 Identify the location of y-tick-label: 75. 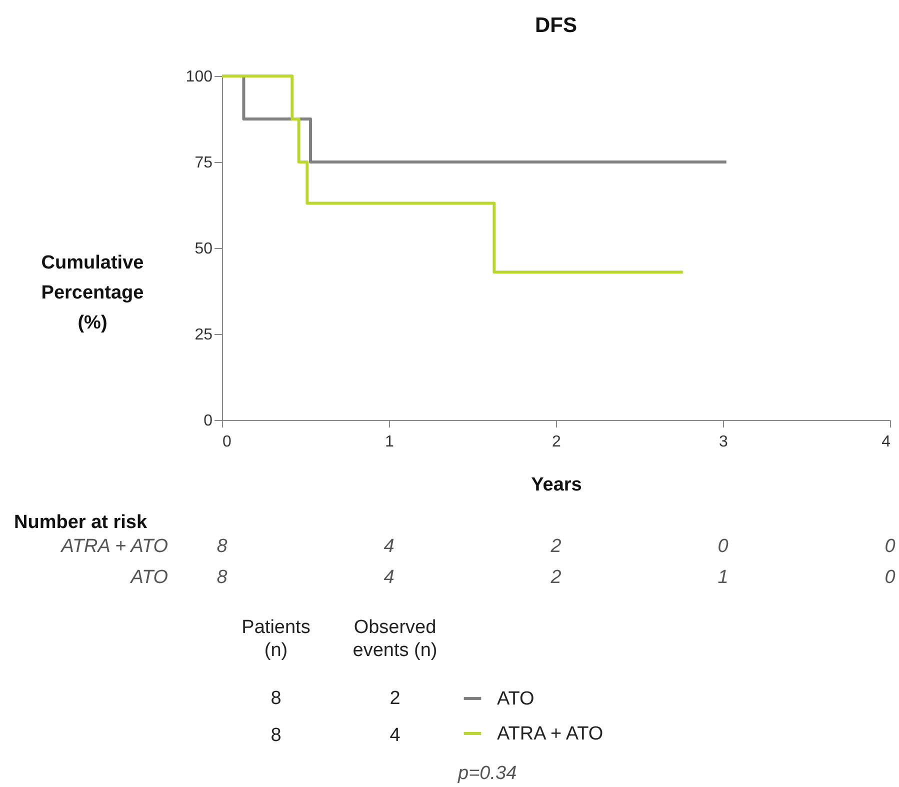
(203, 163).